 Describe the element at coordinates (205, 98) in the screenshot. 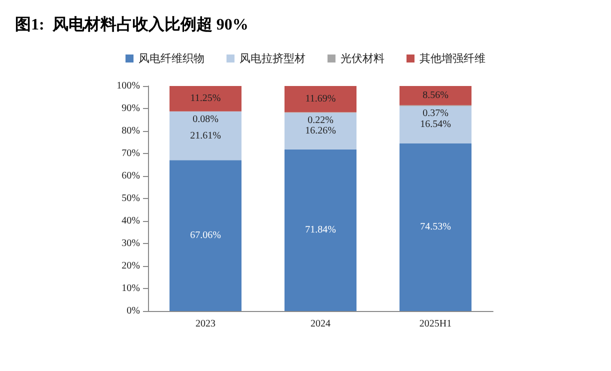

I see `data-label: 11.25%` at that location.